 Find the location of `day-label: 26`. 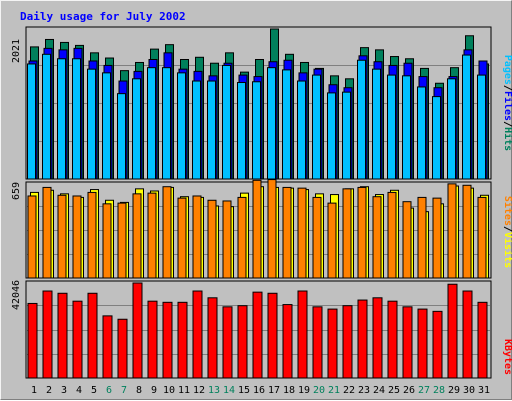

day-label: 26 is located at coordinates (409, 390).